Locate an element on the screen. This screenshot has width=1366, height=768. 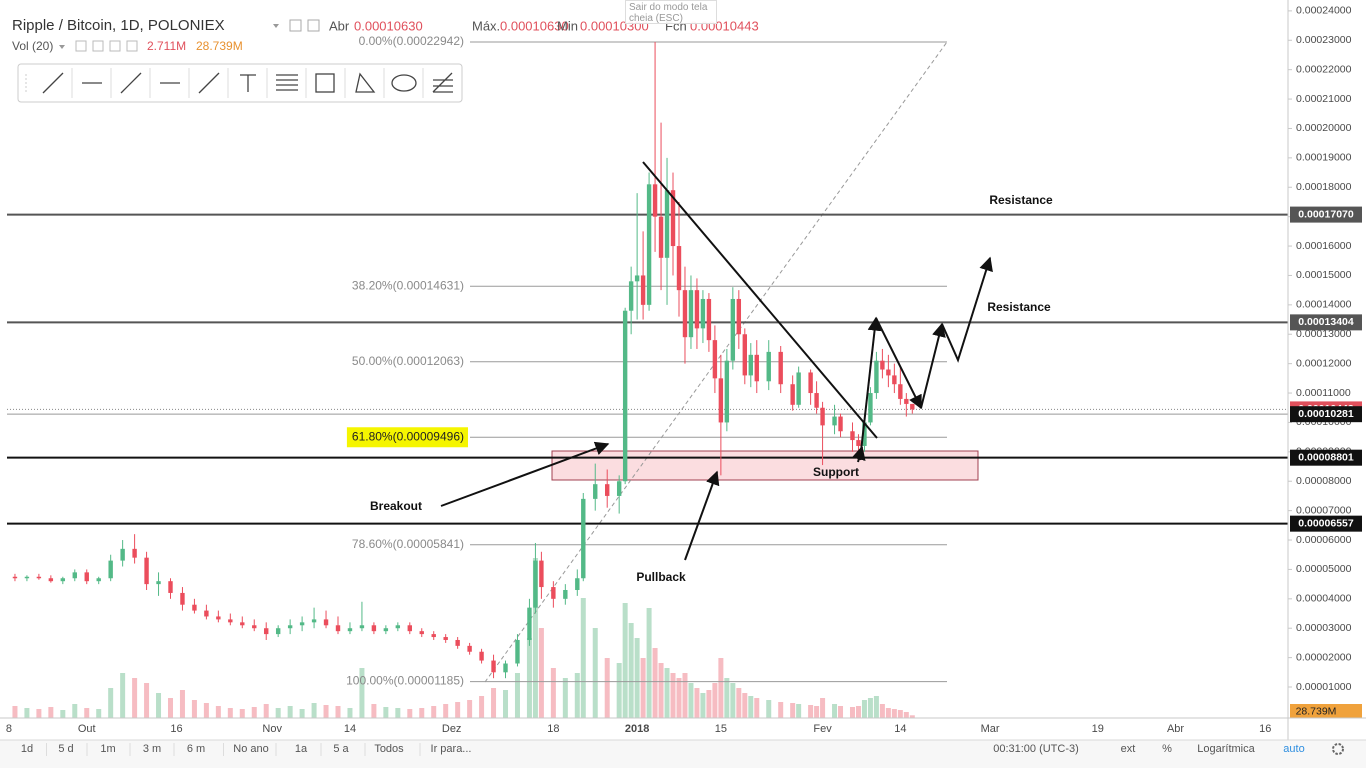
tool-ray is located at coordinates (131, 83).